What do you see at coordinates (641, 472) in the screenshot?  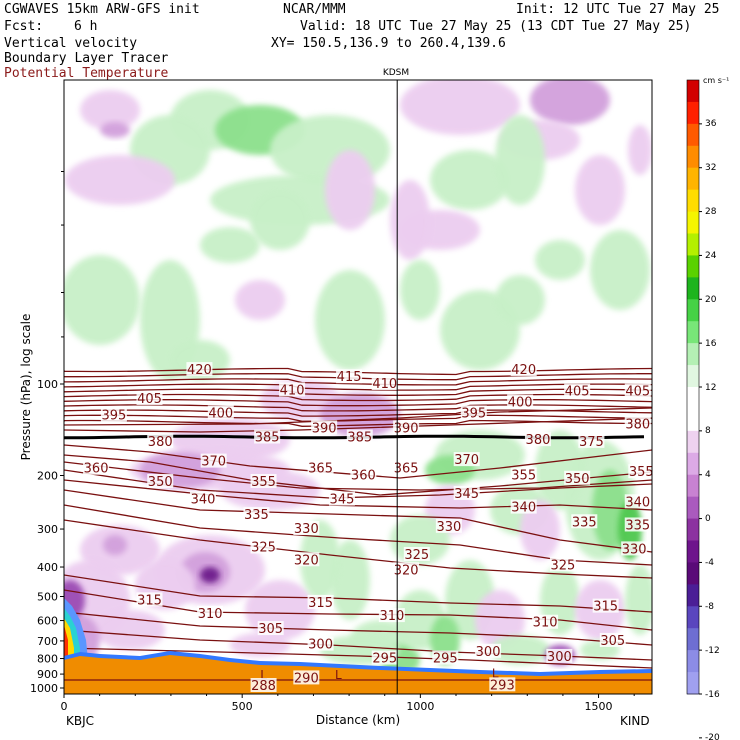 I see `theta-label: 355` at bounding box center [641, 472].